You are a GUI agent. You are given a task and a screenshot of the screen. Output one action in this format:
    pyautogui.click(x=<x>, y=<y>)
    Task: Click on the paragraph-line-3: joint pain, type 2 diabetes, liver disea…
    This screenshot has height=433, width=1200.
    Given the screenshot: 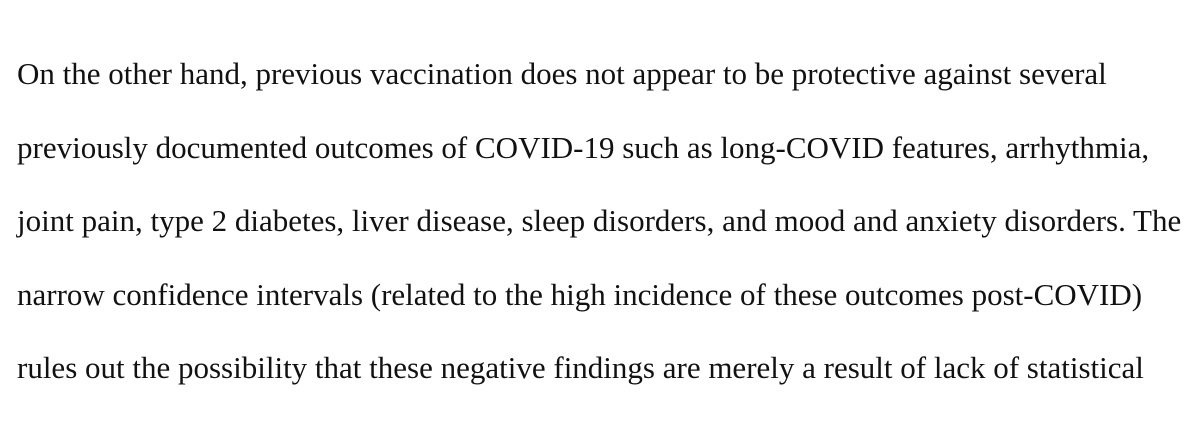 What is the action you would take?
    pyautogui.click(x=599, y=220)
    